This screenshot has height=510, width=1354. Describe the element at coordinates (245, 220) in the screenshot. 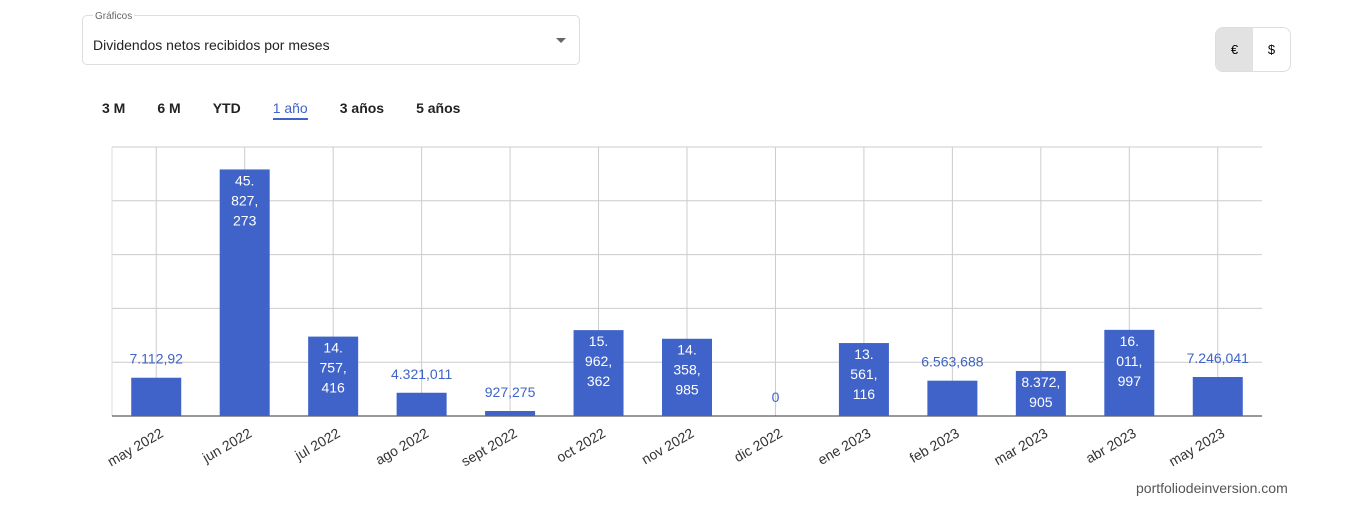

I see `value-label-line: 273` at that location.